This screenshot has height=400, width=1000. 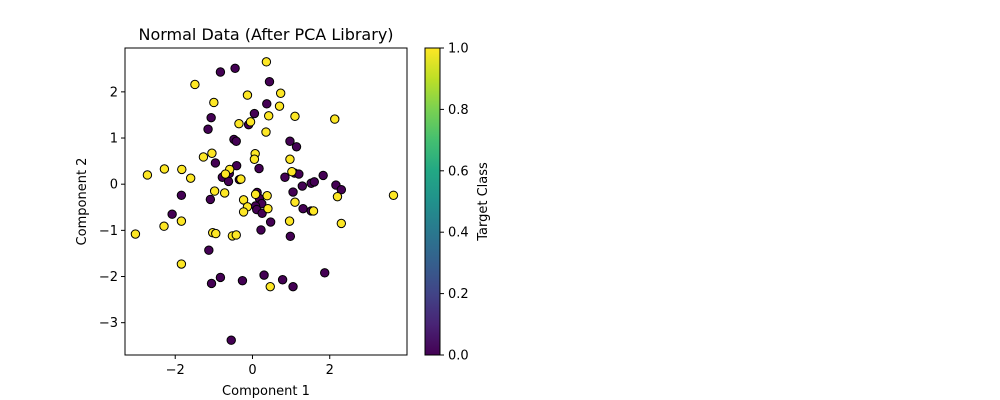 What do you see at coordinates (454, 203) in the screenshot?
I see `colorbar-axis: 0.0 0.2 0.4 0.6 0.8 1.0` at bounding box center [454, 203].